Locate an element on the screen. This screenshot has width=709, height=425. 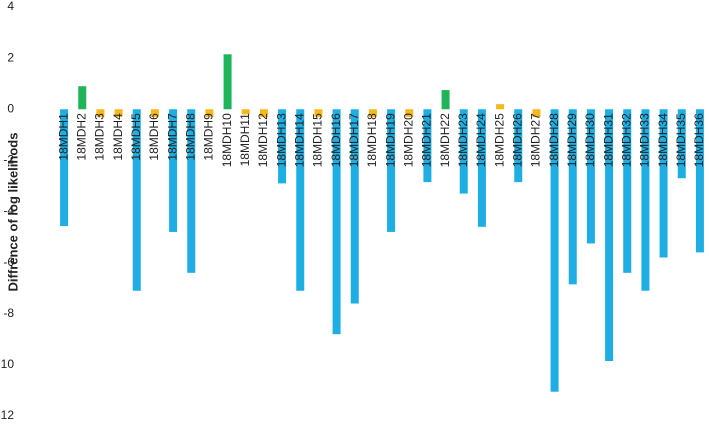
x-tick-label: 18MDH17 is located at coordinates (354, 140).